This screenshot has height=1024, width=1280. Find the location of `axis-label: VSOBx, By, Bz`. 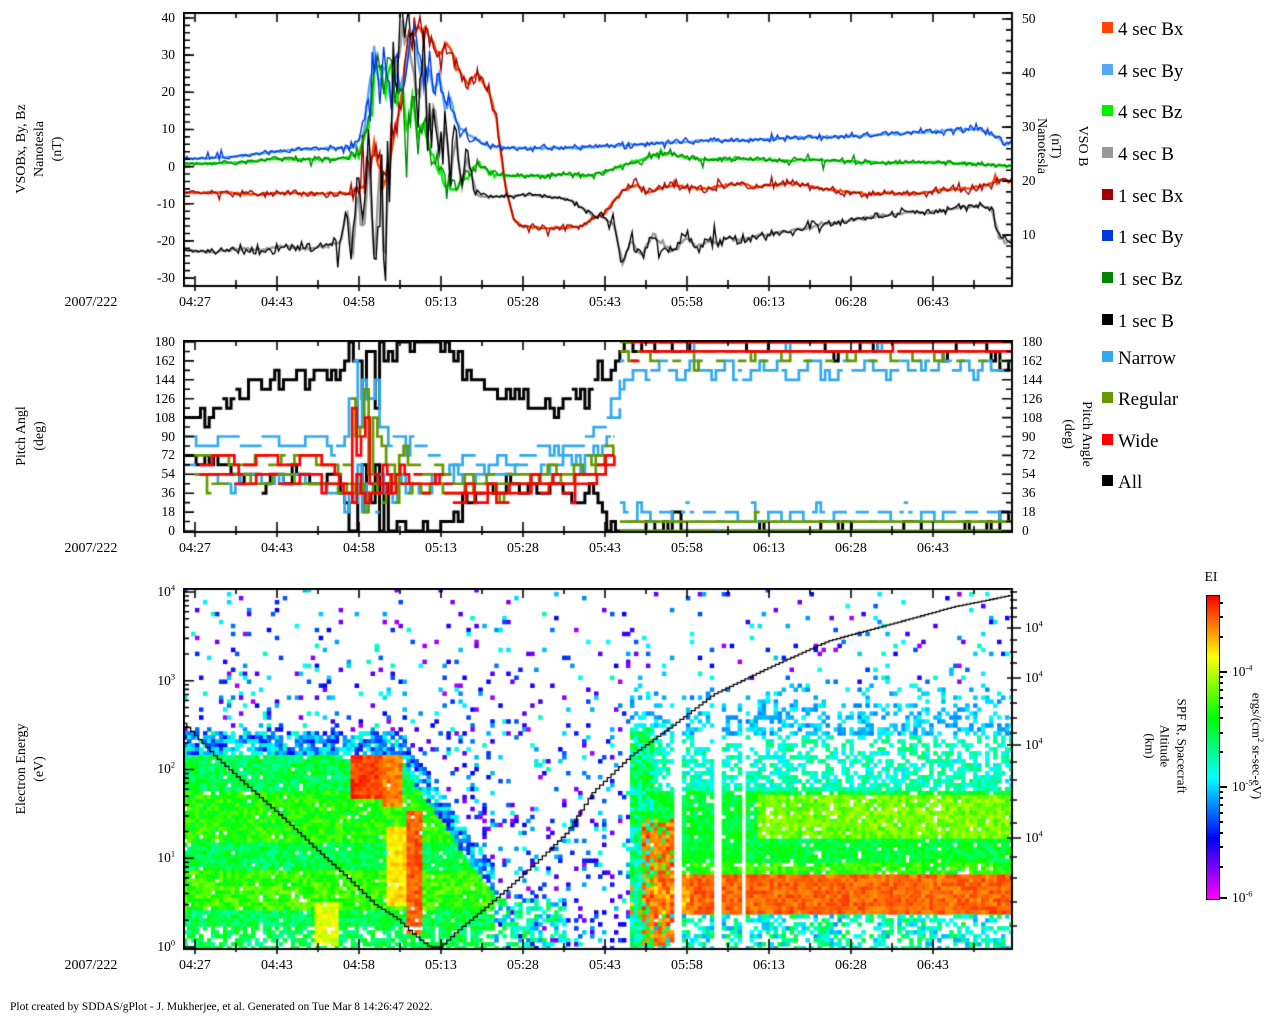

axis-label: VSOBx, By, Bz is located at coordinates (21, 149).